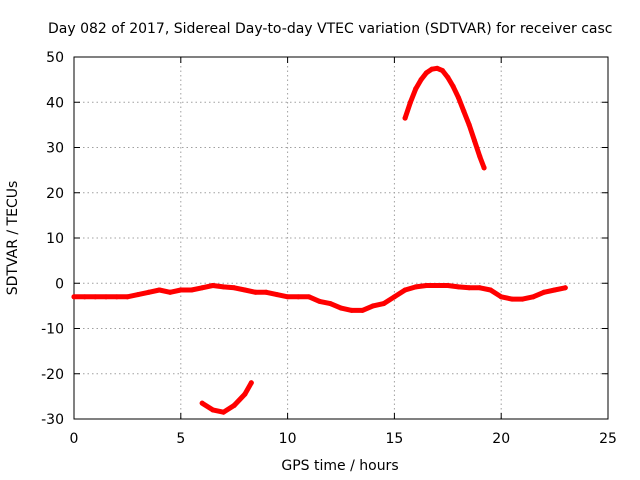 This screenshot has height=480, width=640. I want to click on y-tick-label: -30, so click(52, 420).